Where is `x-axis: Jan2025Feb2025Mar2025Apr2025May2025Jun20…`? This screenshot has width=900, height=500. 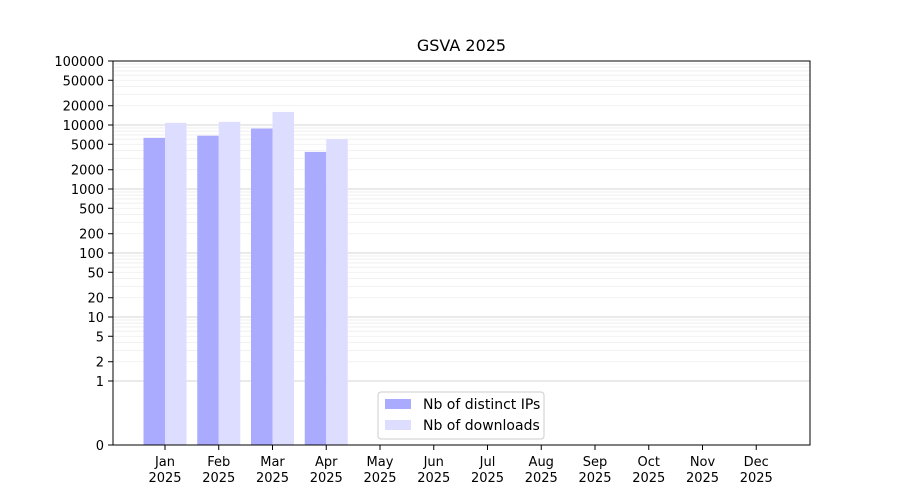 x-axis: Jan2025Feb2025Mar2025Apr2025May2025Jun20… is located at coordinates (460, 465).